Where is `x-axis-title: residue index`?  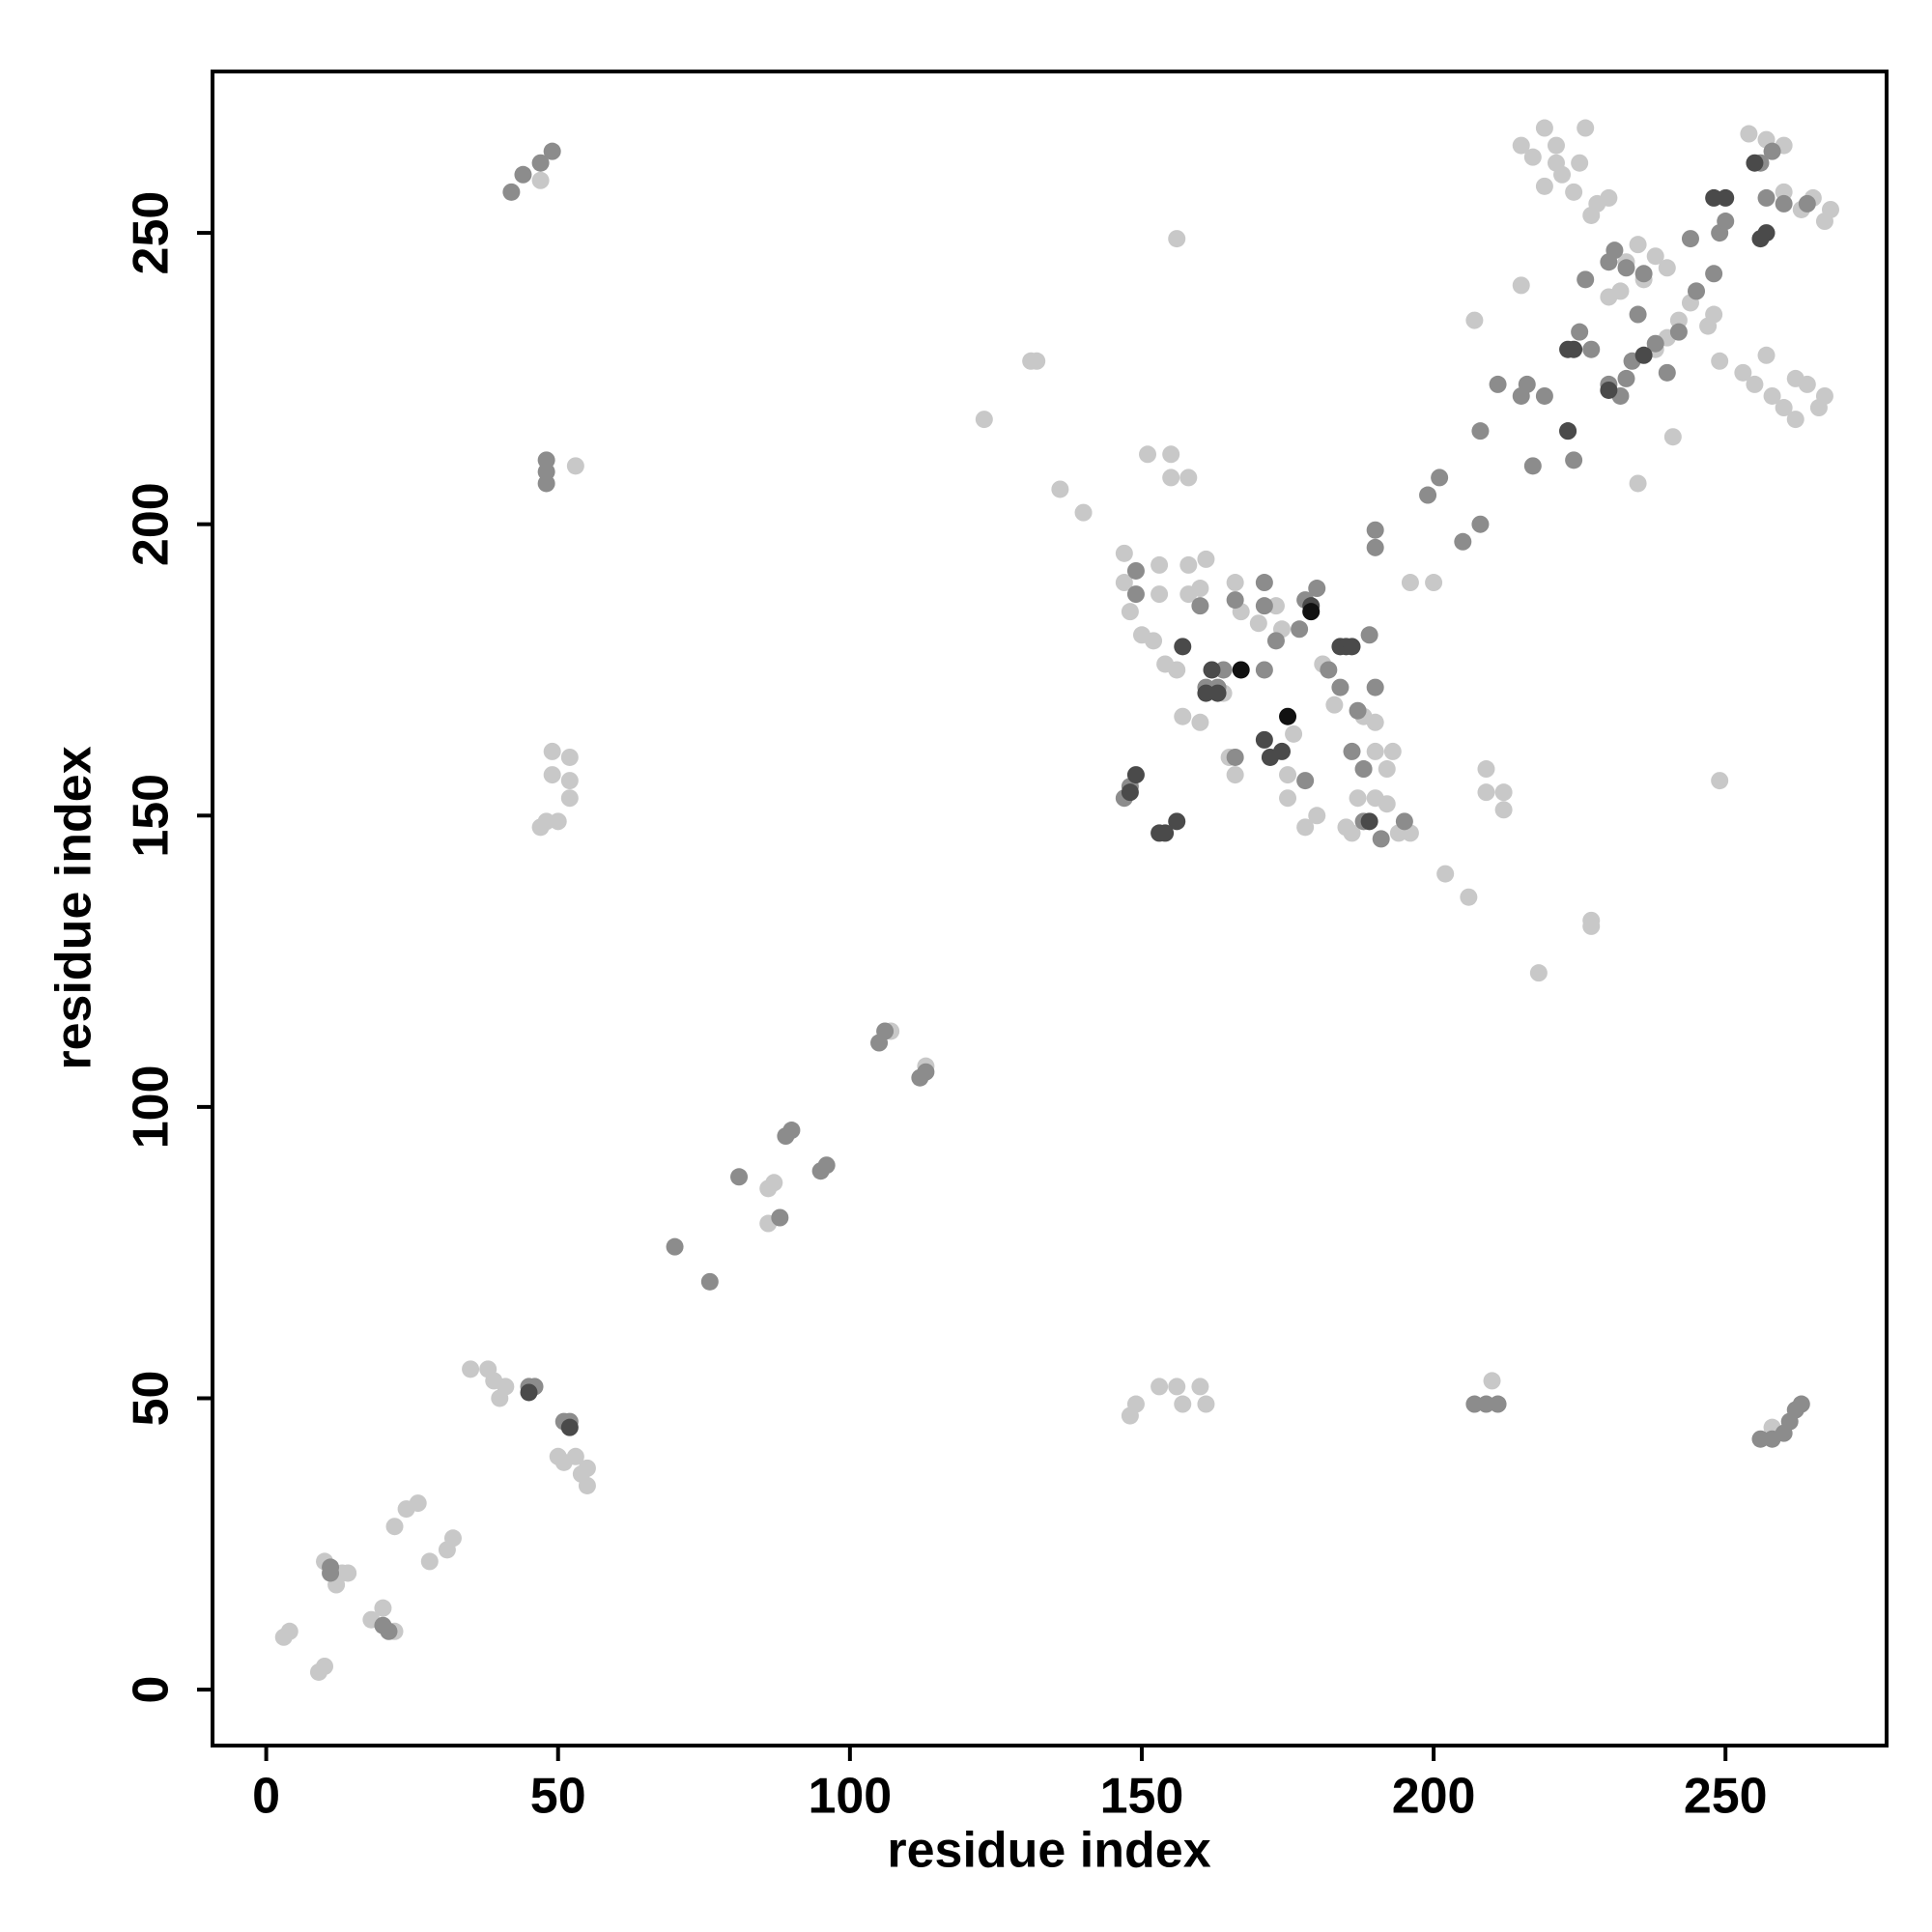 x-axis-title: residue index is located at coordinates (1048, 1851).